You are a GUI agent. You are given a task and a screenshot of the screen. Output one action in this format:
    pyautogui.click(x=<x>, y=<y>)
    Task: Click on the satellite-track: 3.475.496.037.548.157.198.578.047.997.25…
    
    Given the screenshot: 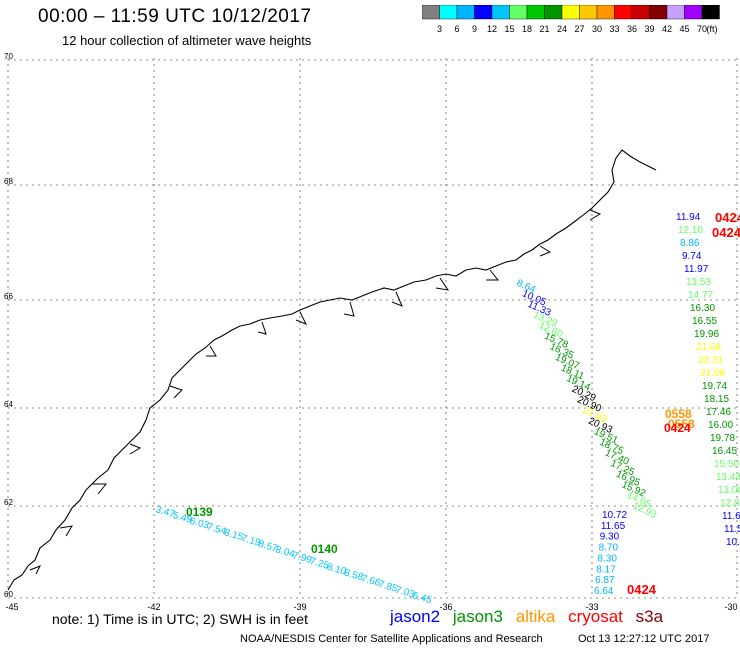 What is the action you would take?
    pyautogui.click(x=293, y=555)
    